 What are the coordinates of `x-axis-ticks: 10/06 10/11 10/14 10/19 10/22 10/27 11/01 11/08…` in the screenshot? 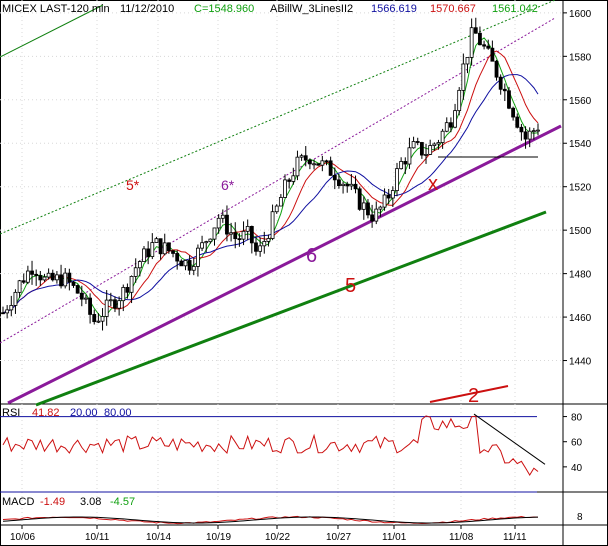 It's located at (268, 534).